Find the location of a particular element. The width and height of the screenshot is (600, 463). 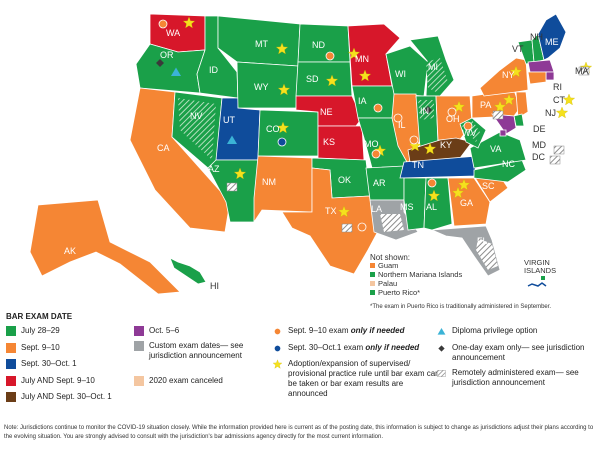

state-label-tn: TN is located at coordinates (418, 165).